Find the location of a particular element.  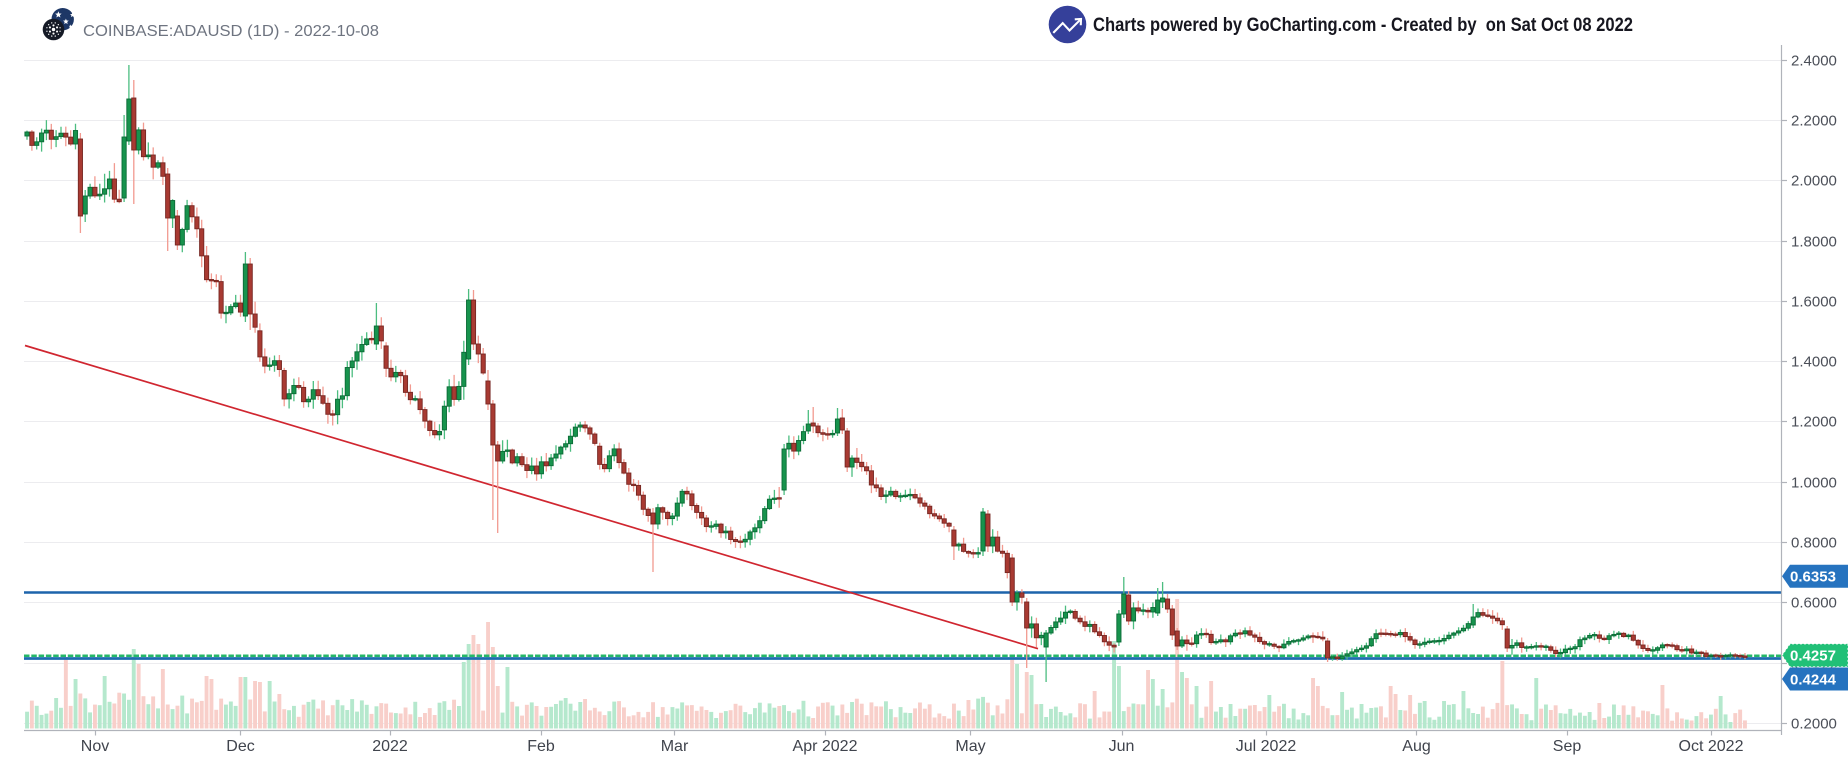

svg-text: 1.6000 is located at coordinates (1814, 302).